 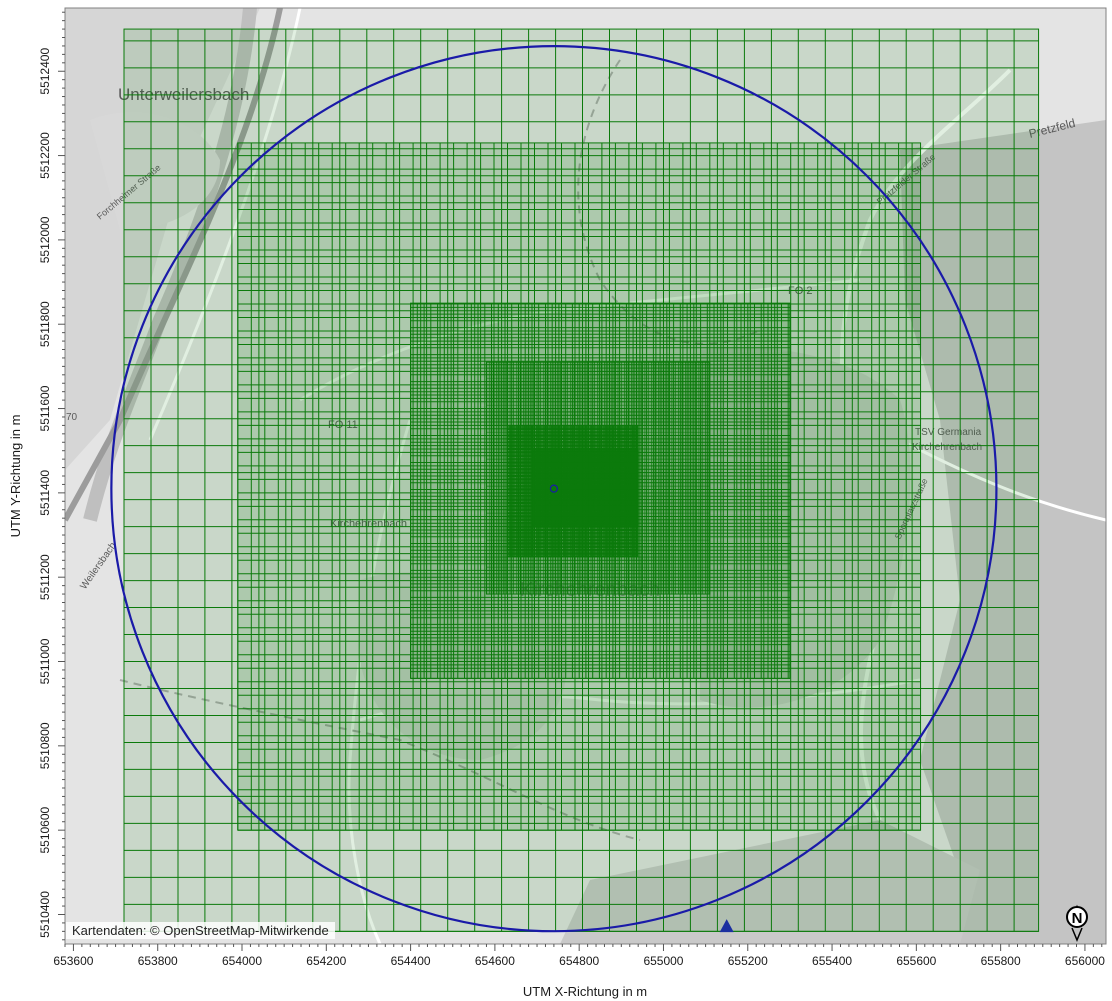 I want to click on svg-text: N, so click(x=1077, y=918).